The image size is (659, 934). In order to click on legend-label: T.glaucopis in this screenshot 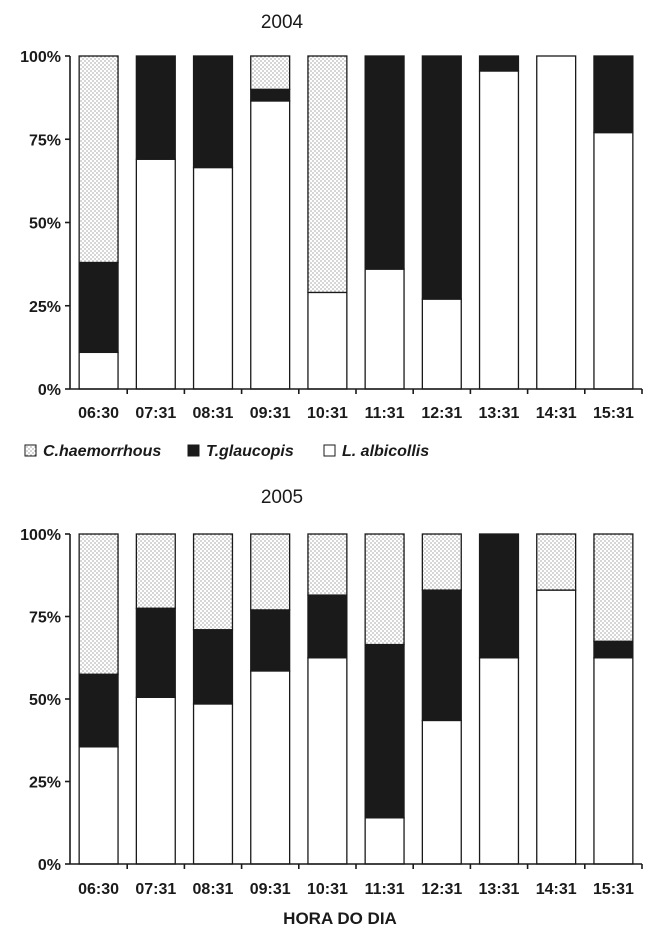, I will do `click(250, 451)`.